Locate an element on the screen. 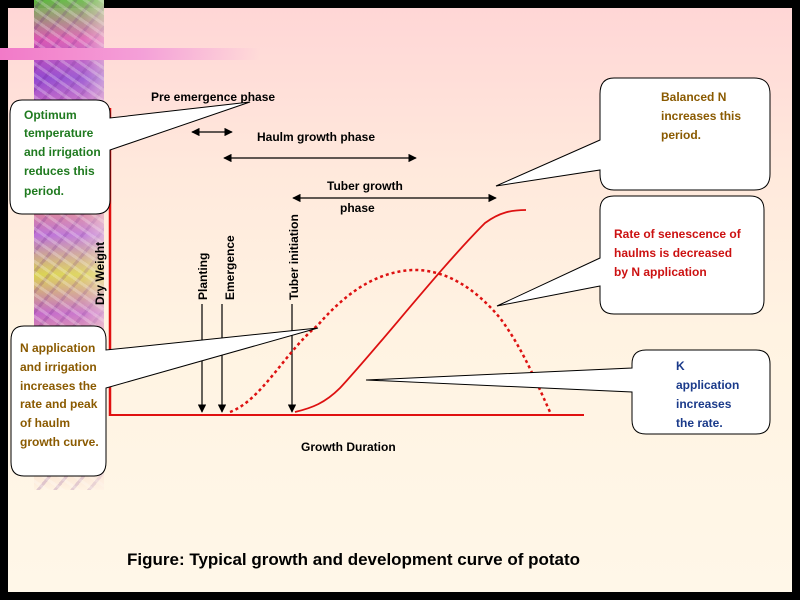 Image resolution: width=800 pixels, height=600 pixels. callout-senescence is located at coordinates (630, 255).